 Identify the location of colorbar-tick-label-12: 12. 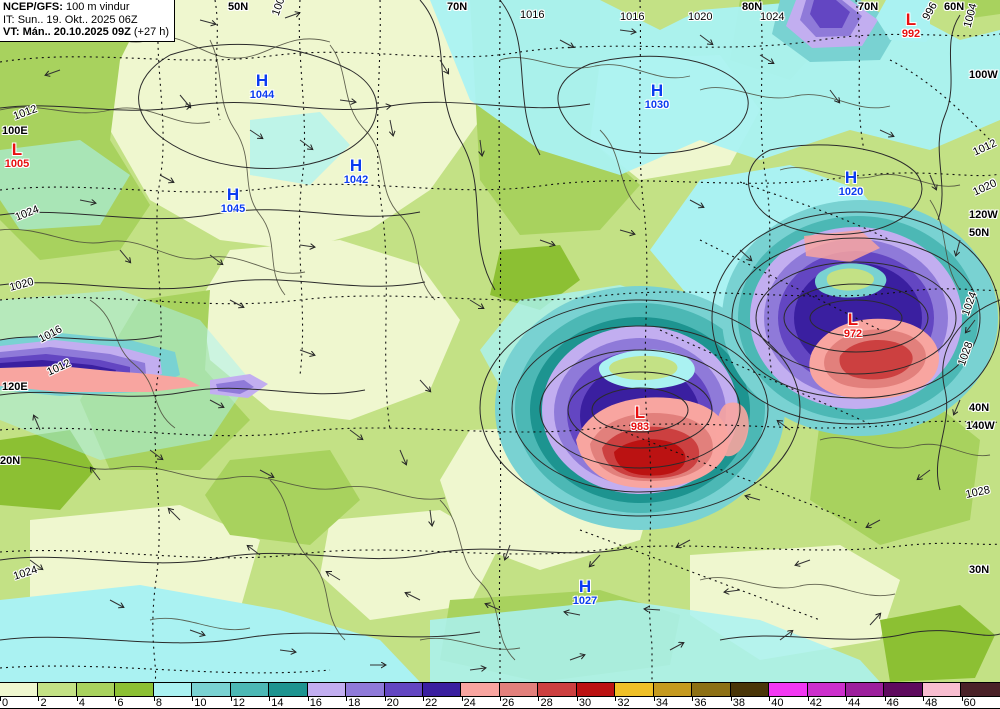
(239, 703).